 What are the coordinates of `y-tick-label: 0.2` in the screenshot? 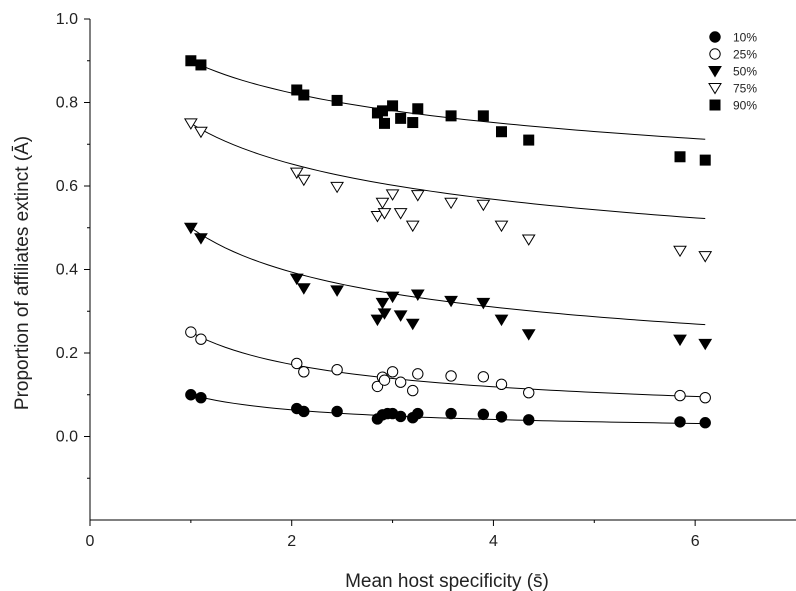 It's located at (67, 353).